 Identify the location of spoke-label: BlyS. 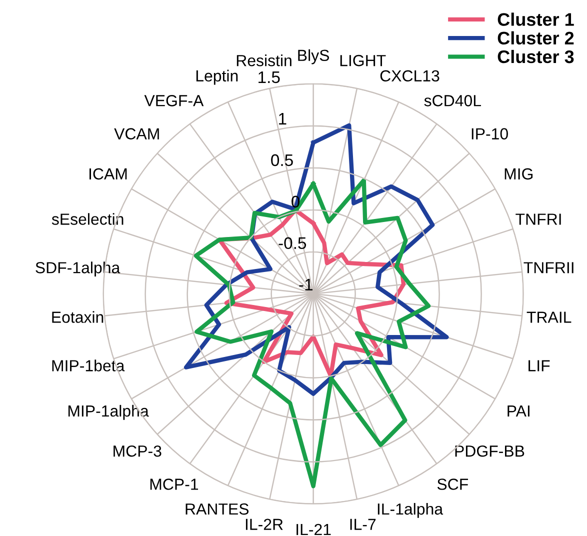
(313, 56).